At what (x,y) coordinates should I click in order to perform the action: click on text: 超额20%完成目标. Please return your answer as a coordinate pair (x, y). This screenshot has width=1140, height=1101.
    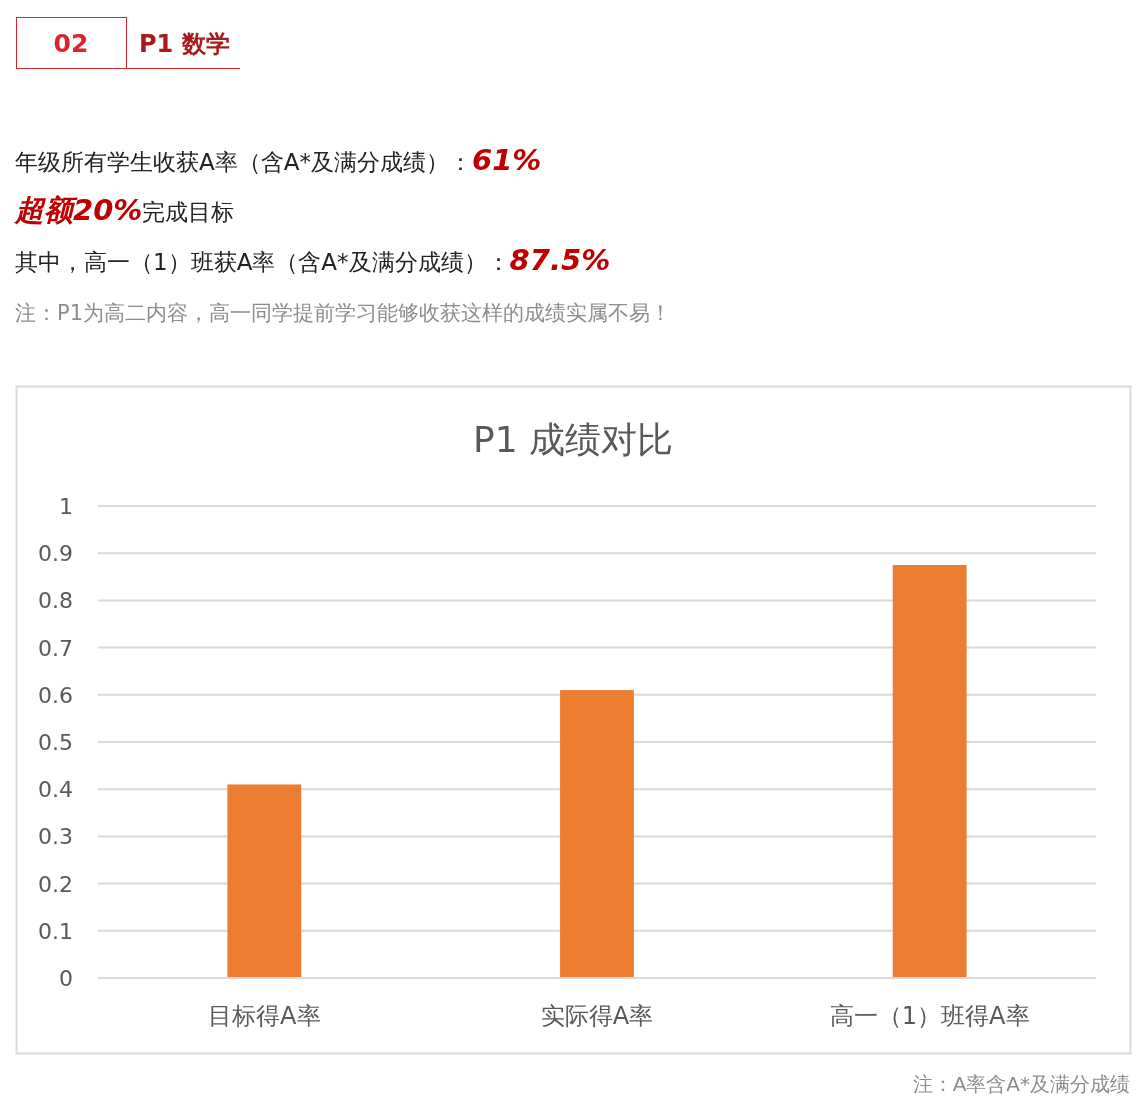
    Looking at the image, I should click on (124, 210).